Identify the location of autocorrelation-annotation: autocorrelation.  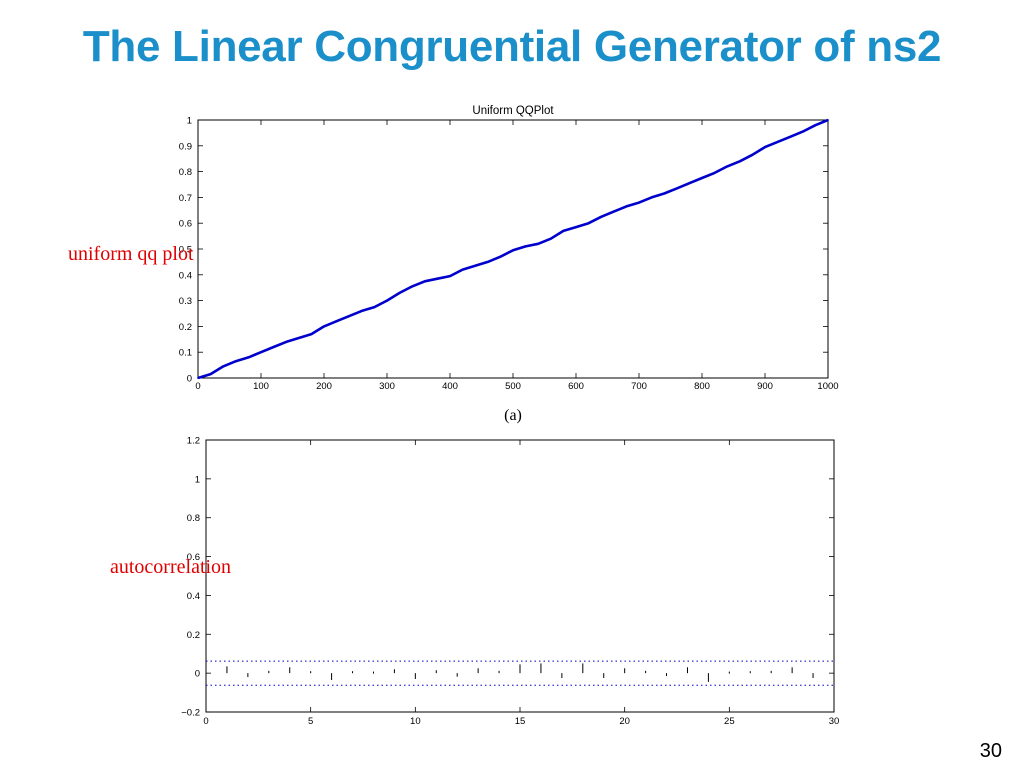
(171, 567).